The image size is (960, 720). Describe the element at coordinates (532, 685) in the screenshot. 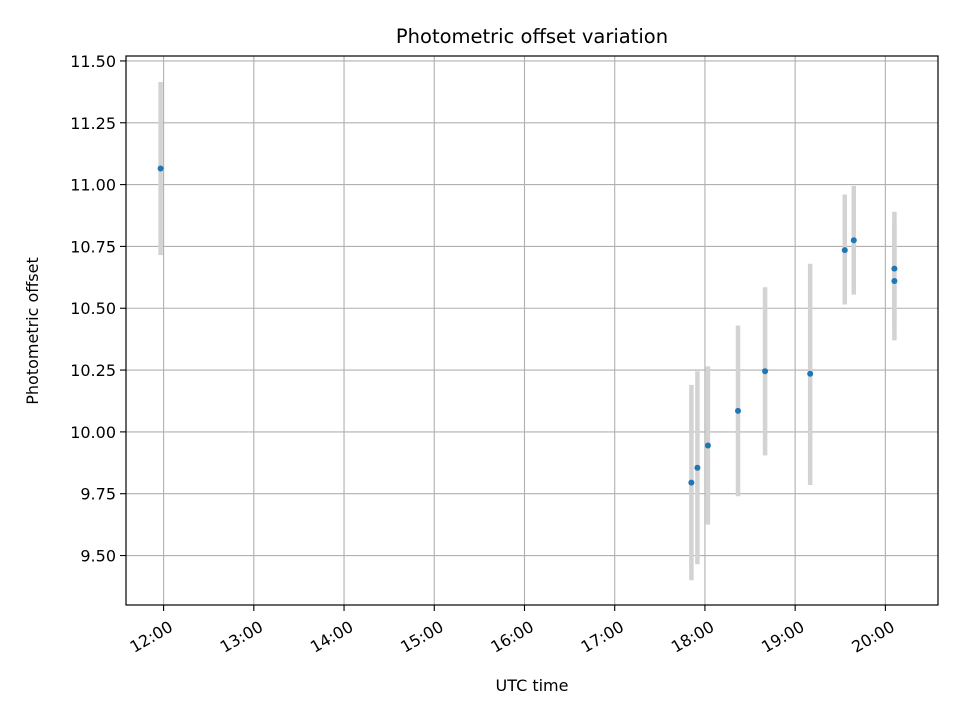

I see `x-axis-label: UTC time` at that location.